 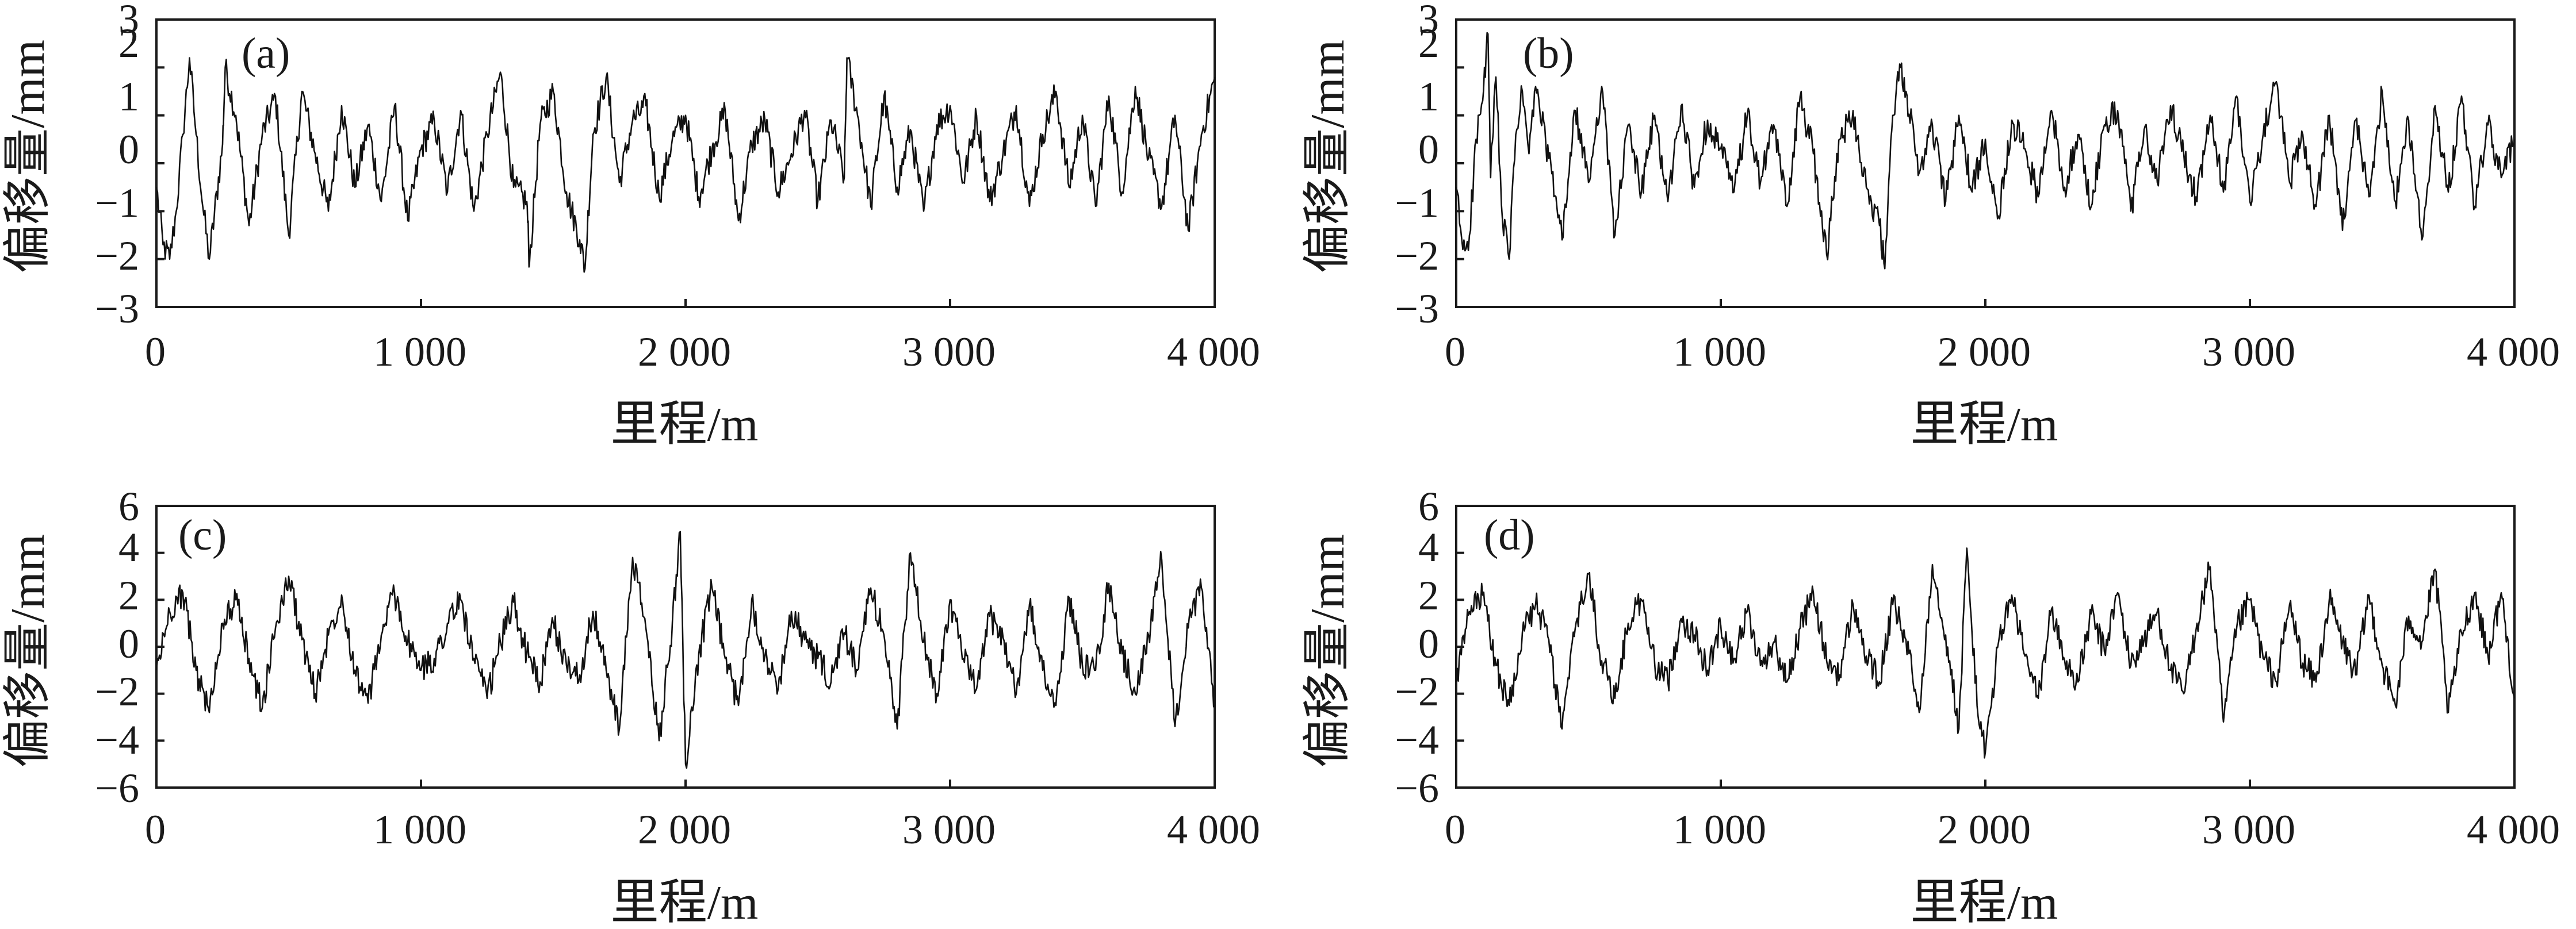 What do you see at coordinates (266, 54) in the screenshot?
I see `panel-a-label: (a)` at bounding box center [266, 54].